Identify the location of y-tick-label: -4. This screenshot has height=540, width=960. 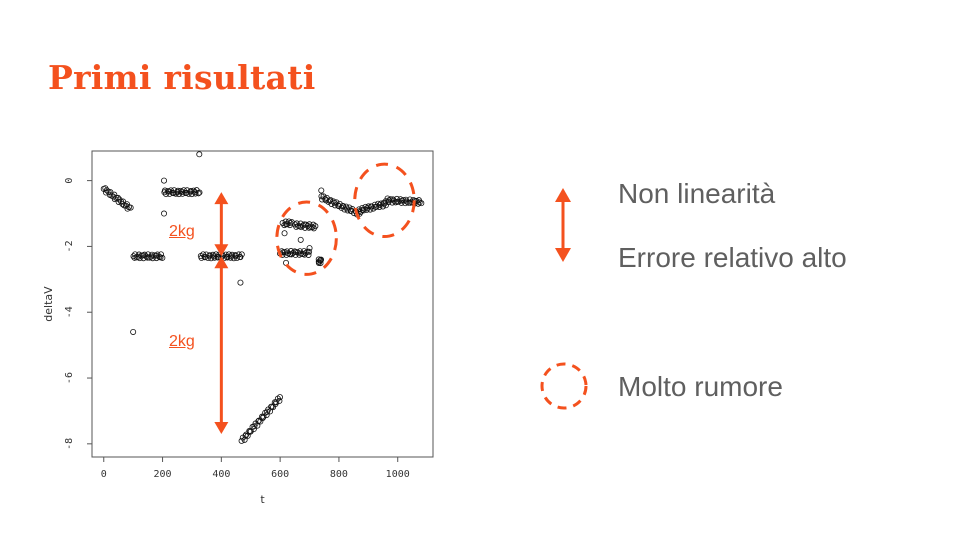
(69, 312).